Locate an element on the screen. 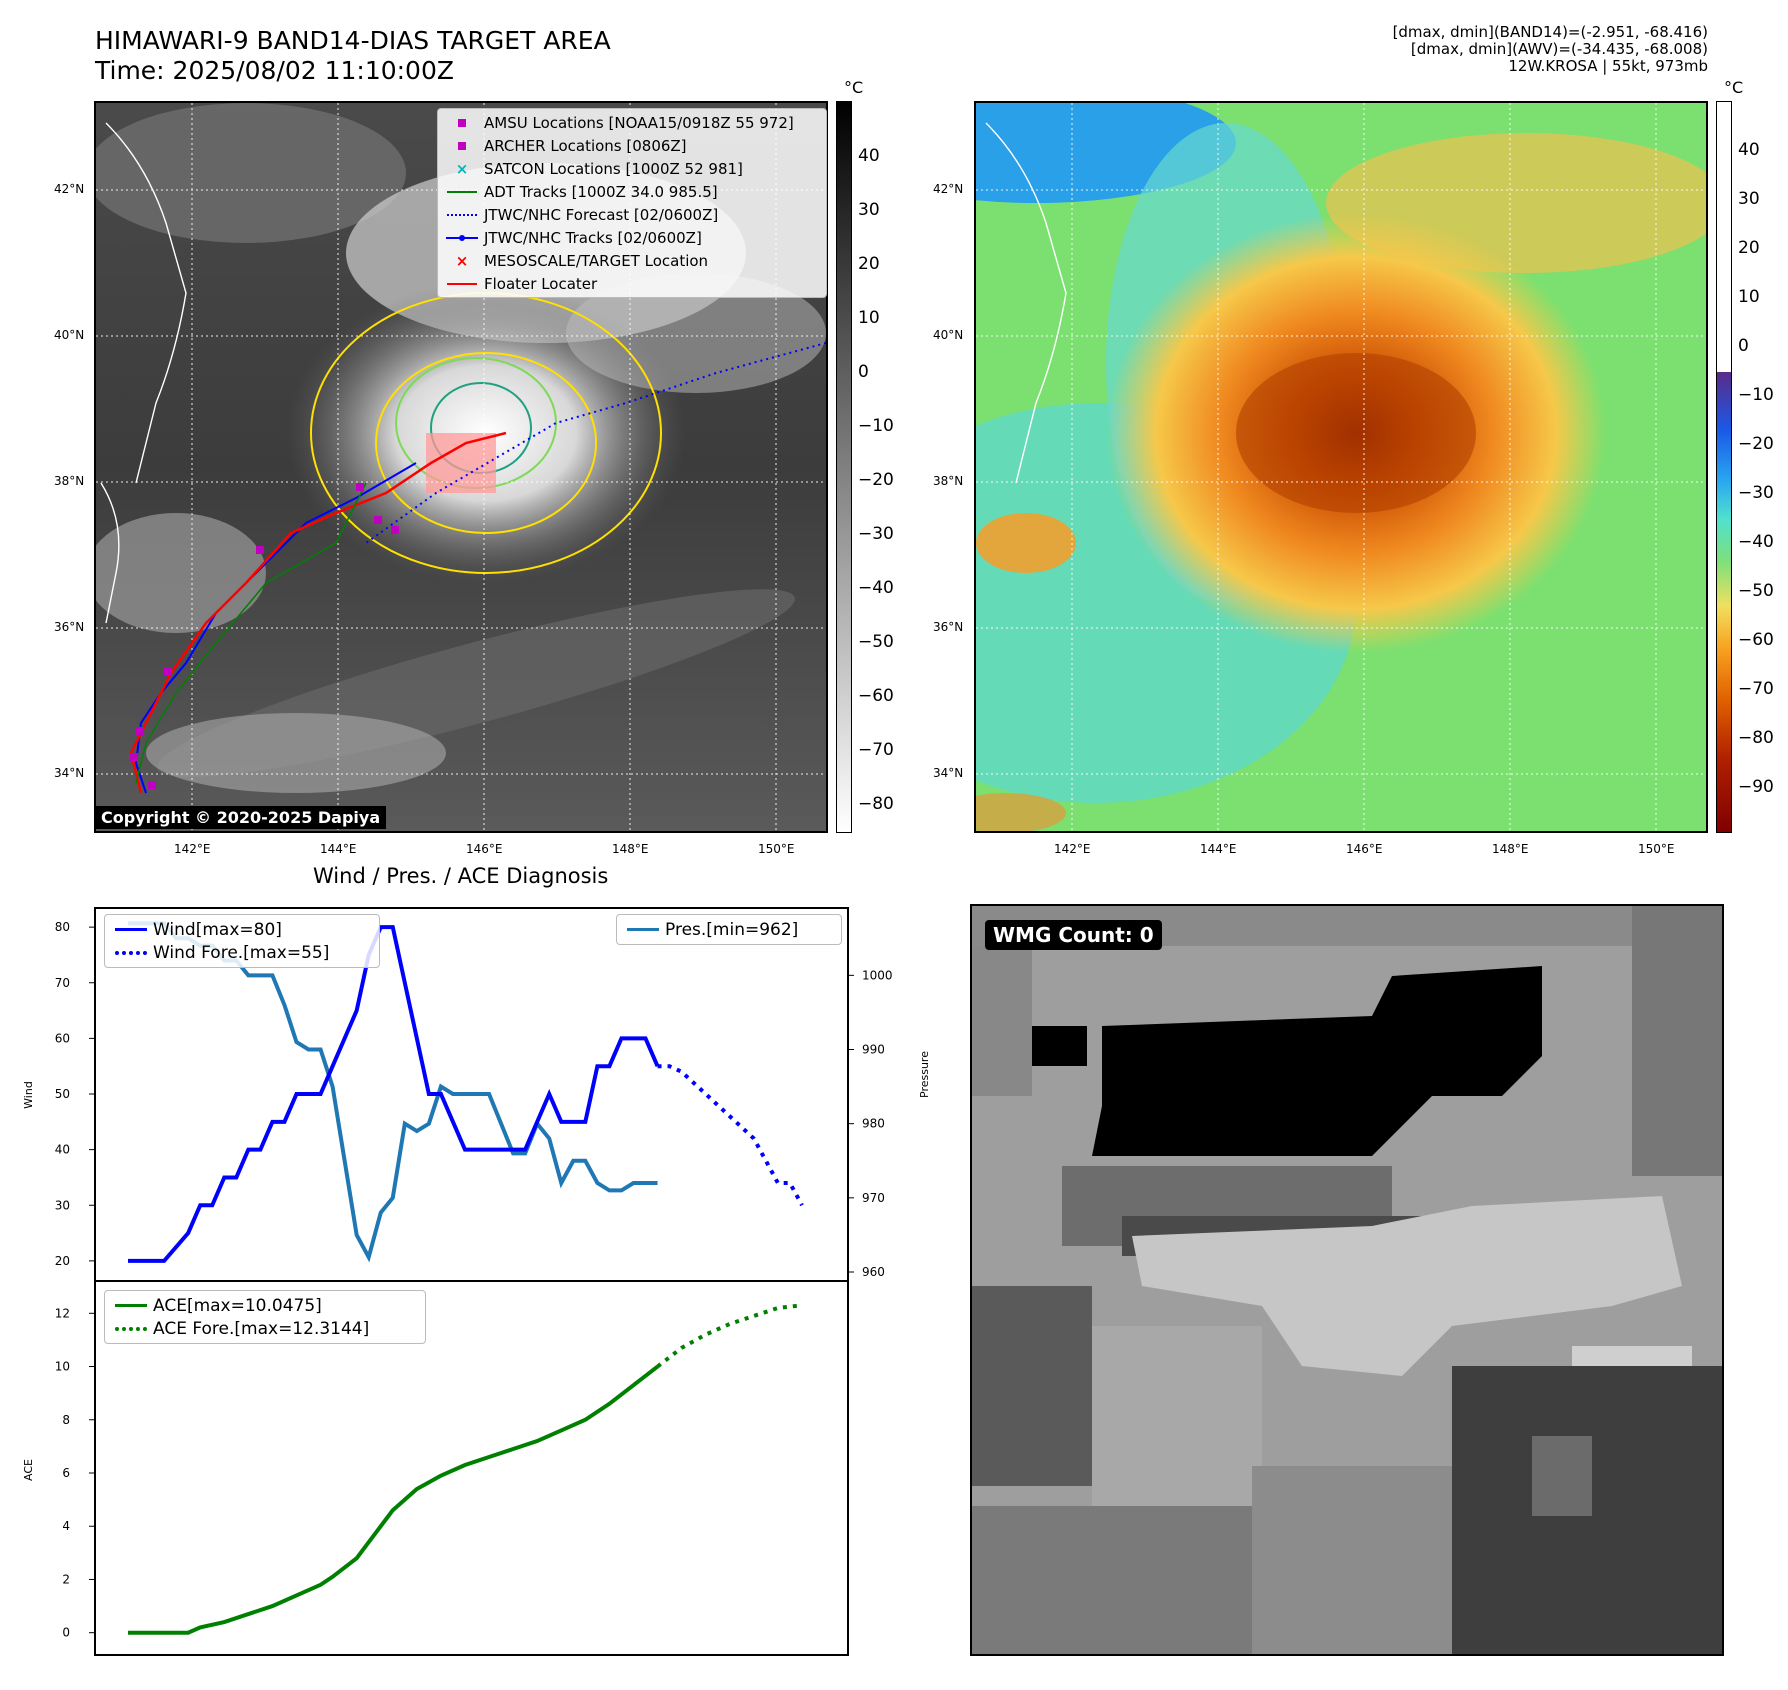 The image size is (1788, 1690). info-line-2: [dmax, dmin](AWV)=(-34.435, -68.008) is located at coordinates (1559, 49).